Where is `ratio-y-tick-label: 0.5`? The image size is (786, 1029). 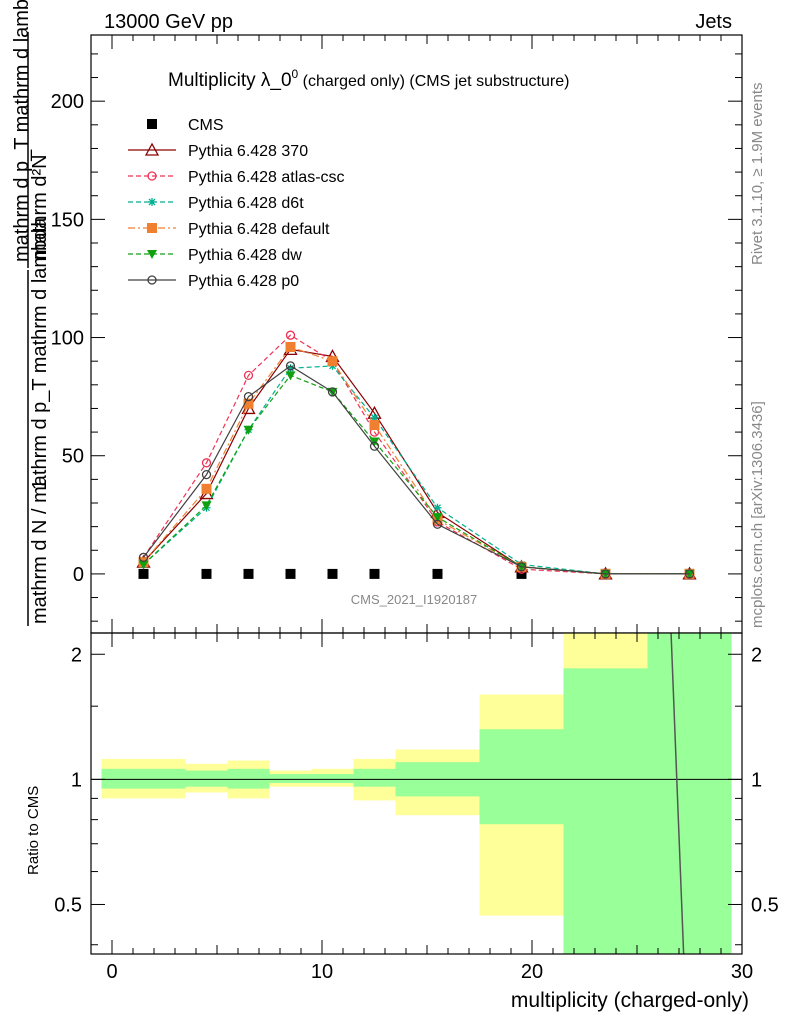
ratio-y-tick-label: 0.5 is located at coordinates (68, 905).